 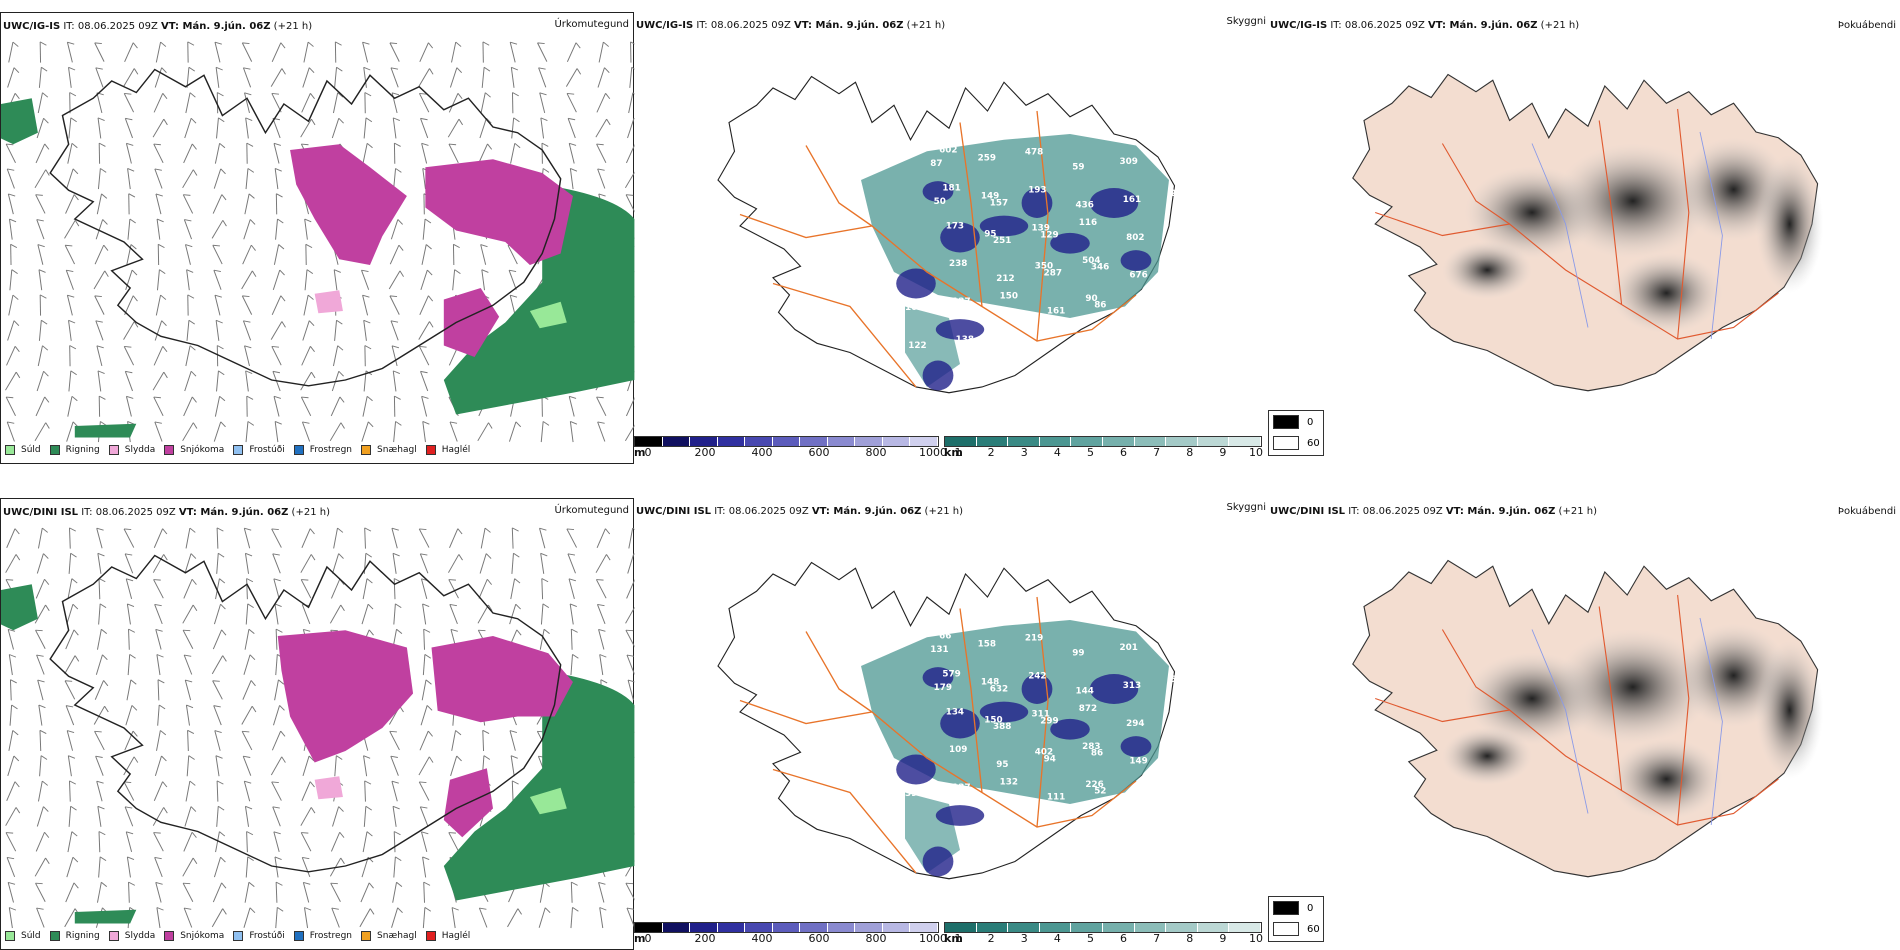 What do you see at coordinates (305, 713) in the screenshot?
I see `iceland-coastline` at bounding box center [305, 713].